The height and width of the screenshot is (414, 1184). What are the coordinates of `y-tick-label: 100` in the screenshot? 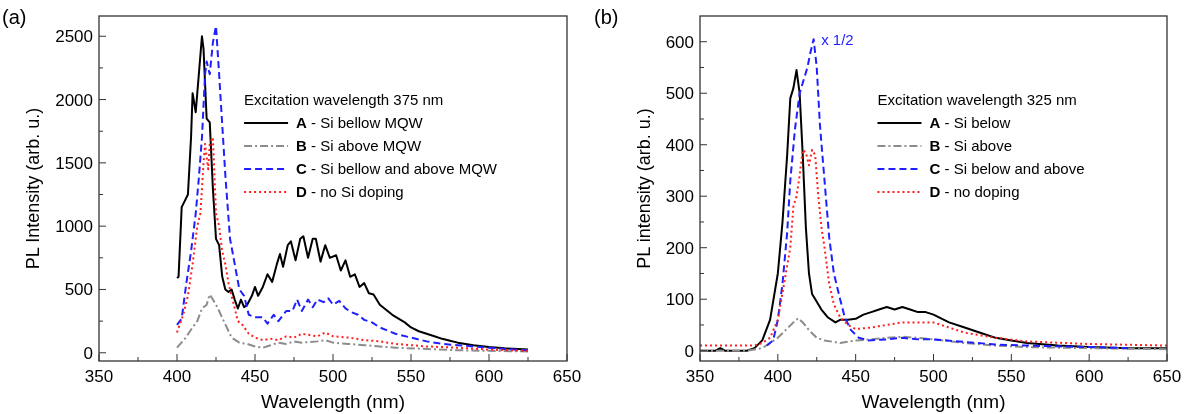 It's located at (679, 300).